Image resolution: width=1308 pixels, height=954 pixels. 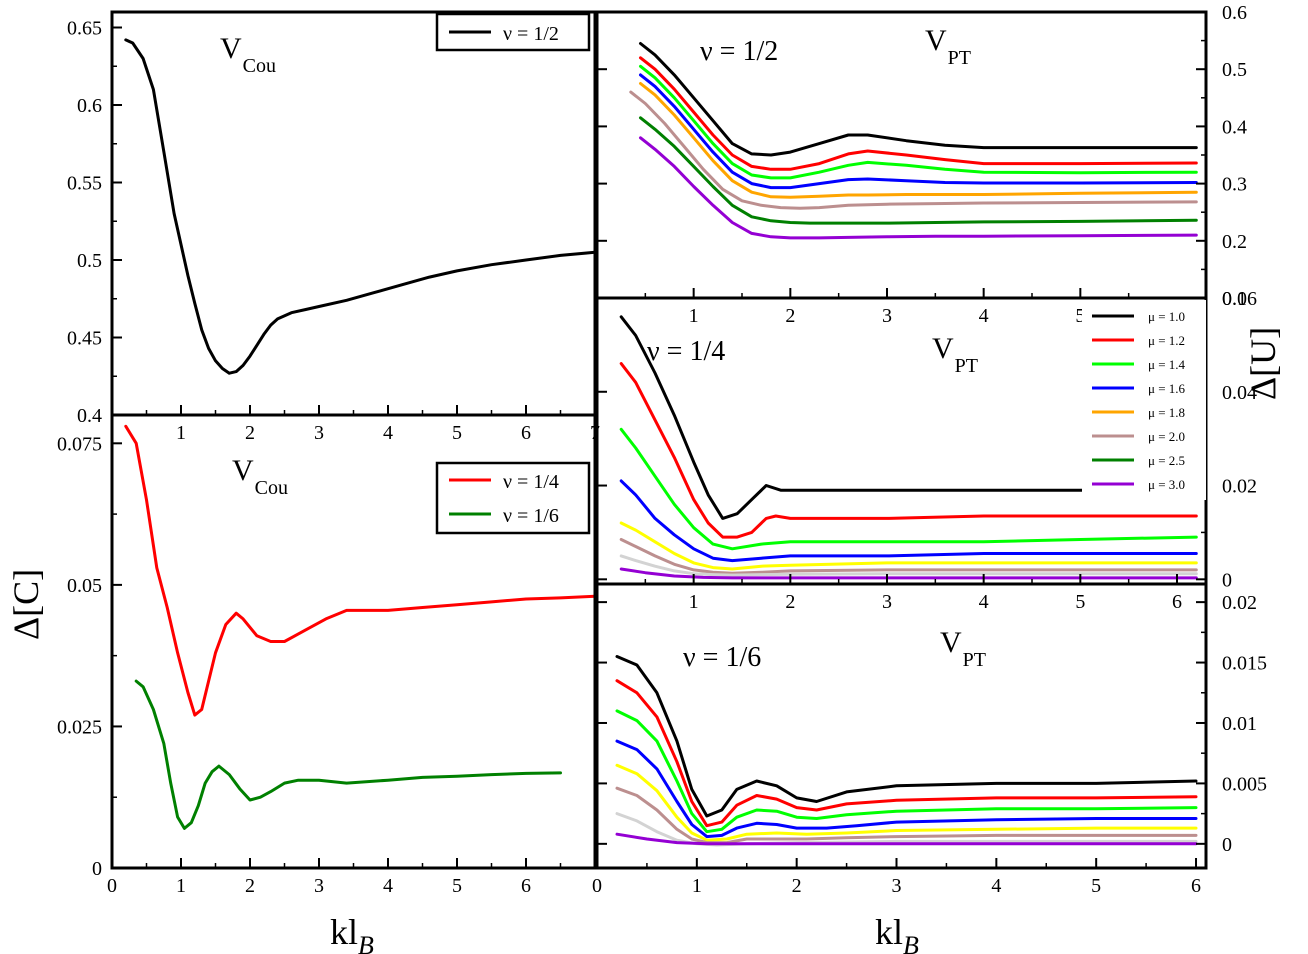 What do you see at coordinates (531, 516) in the screenshot?
I see `legend-label-nu-sixth: ν = 1/6` at bounding box center [531, 516].